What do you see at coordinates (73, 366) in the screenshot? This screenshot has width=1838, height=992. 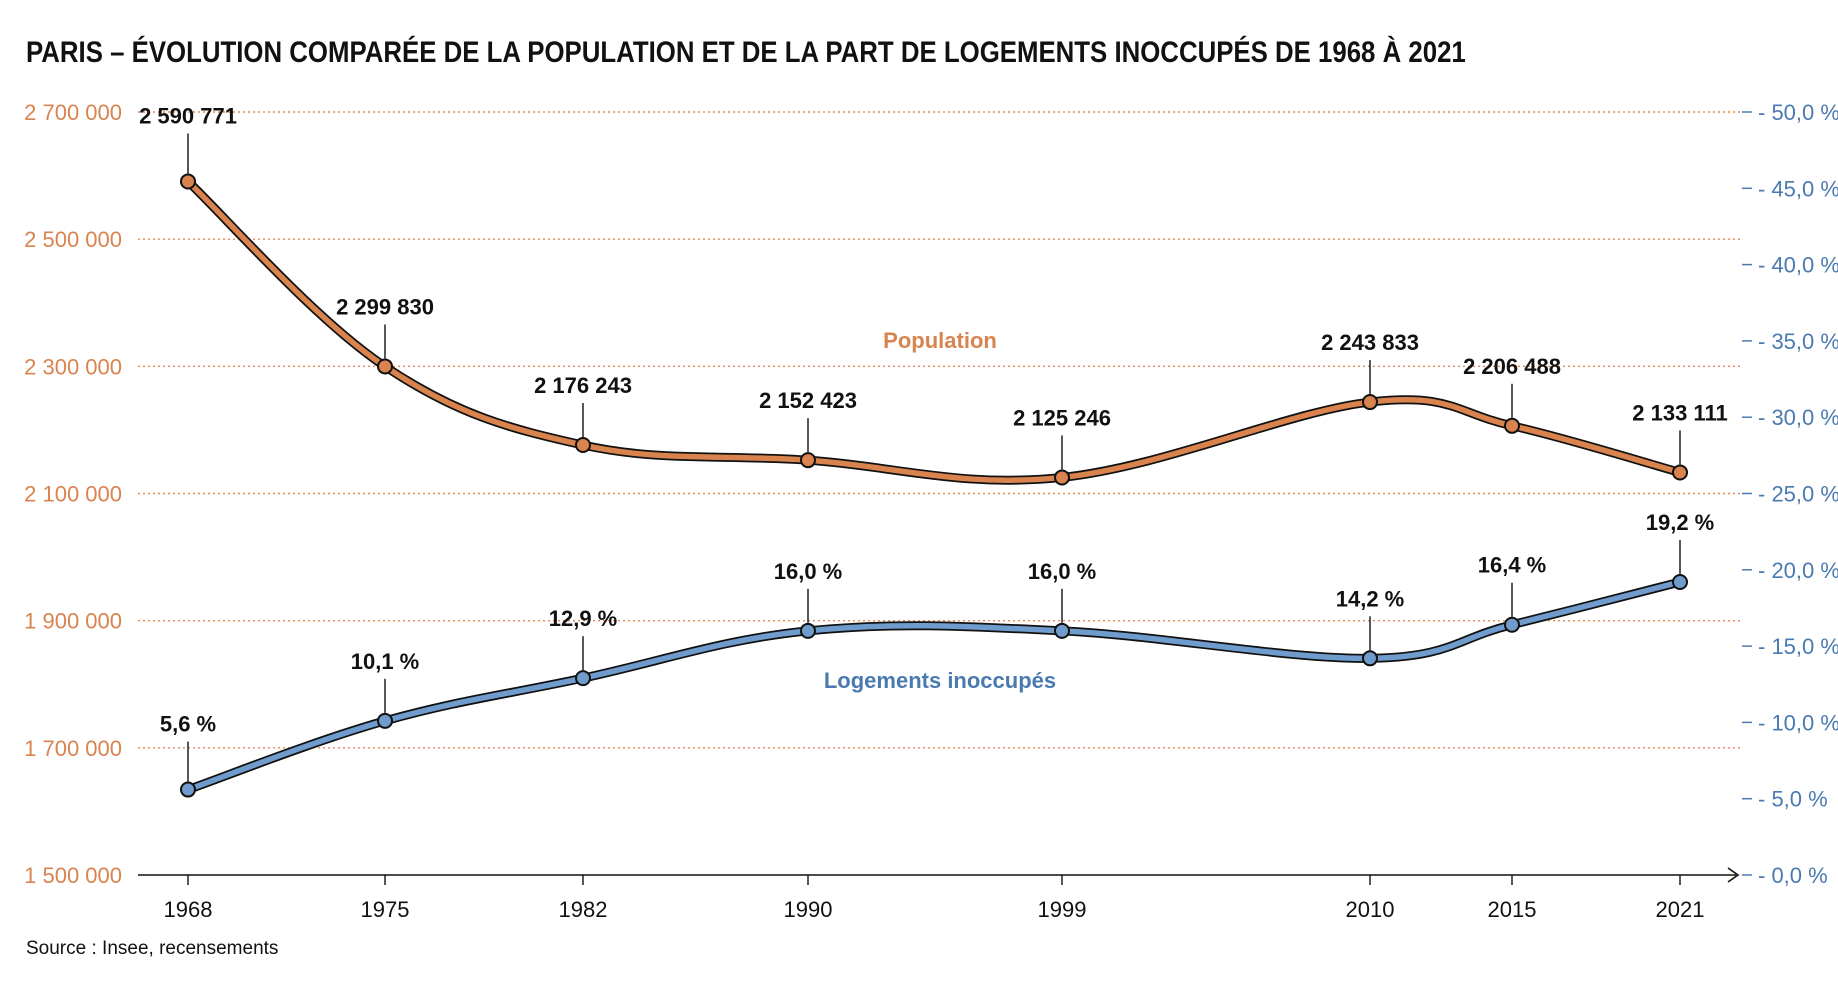 I see `y-left-tick-label: 2 300 000` at bounding box center [73, 366].